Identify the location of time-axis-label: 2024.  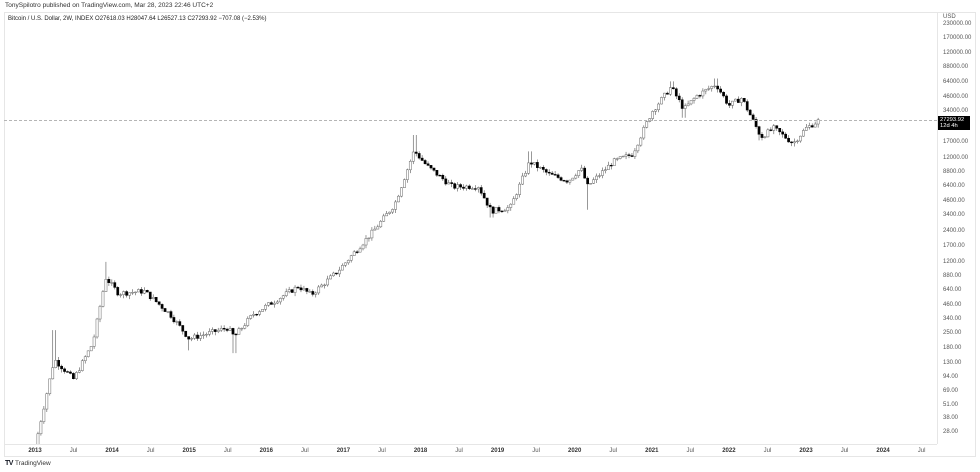
(883, 451).